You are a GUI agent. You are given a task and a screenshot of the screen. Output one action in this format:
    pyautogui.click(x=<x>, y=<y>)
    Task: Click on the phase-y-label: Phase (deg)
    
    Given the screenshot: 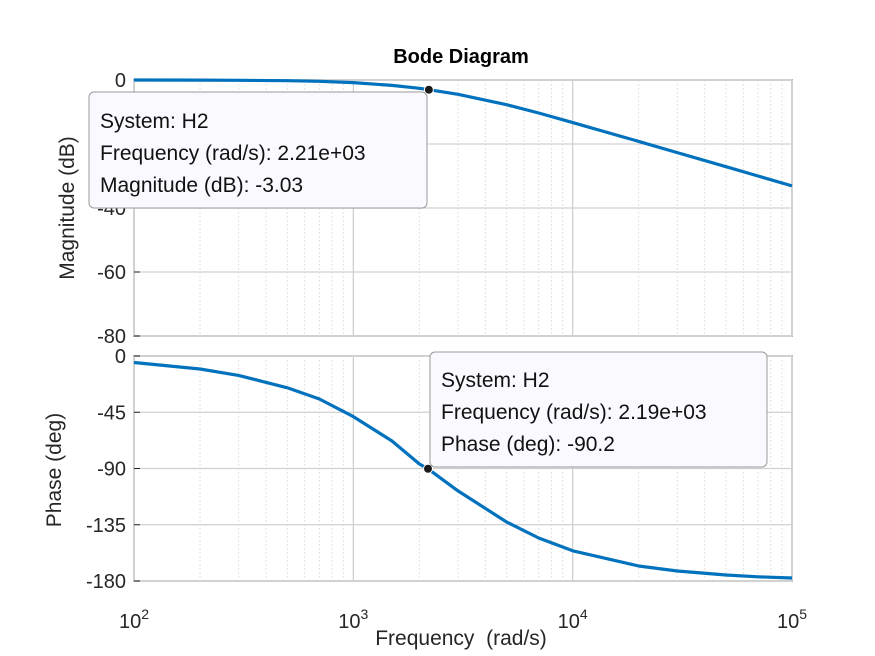 What is the action you would take?
    pyautogui.click(x=54, y=470)
    